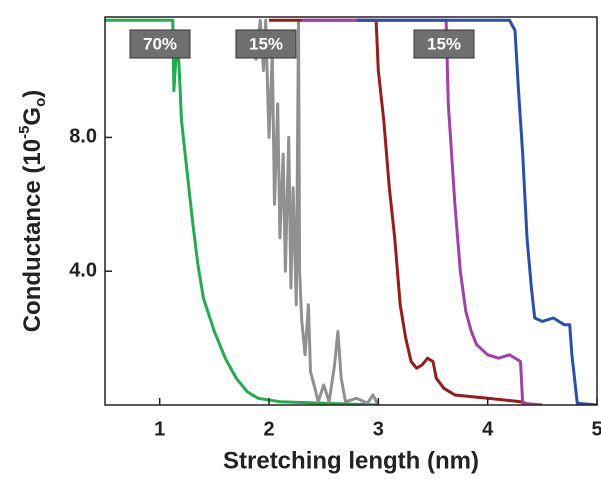  Describe the element at coordinates (40, 102) in the screenshot. I see `y-axis-title-part: o` at that location.